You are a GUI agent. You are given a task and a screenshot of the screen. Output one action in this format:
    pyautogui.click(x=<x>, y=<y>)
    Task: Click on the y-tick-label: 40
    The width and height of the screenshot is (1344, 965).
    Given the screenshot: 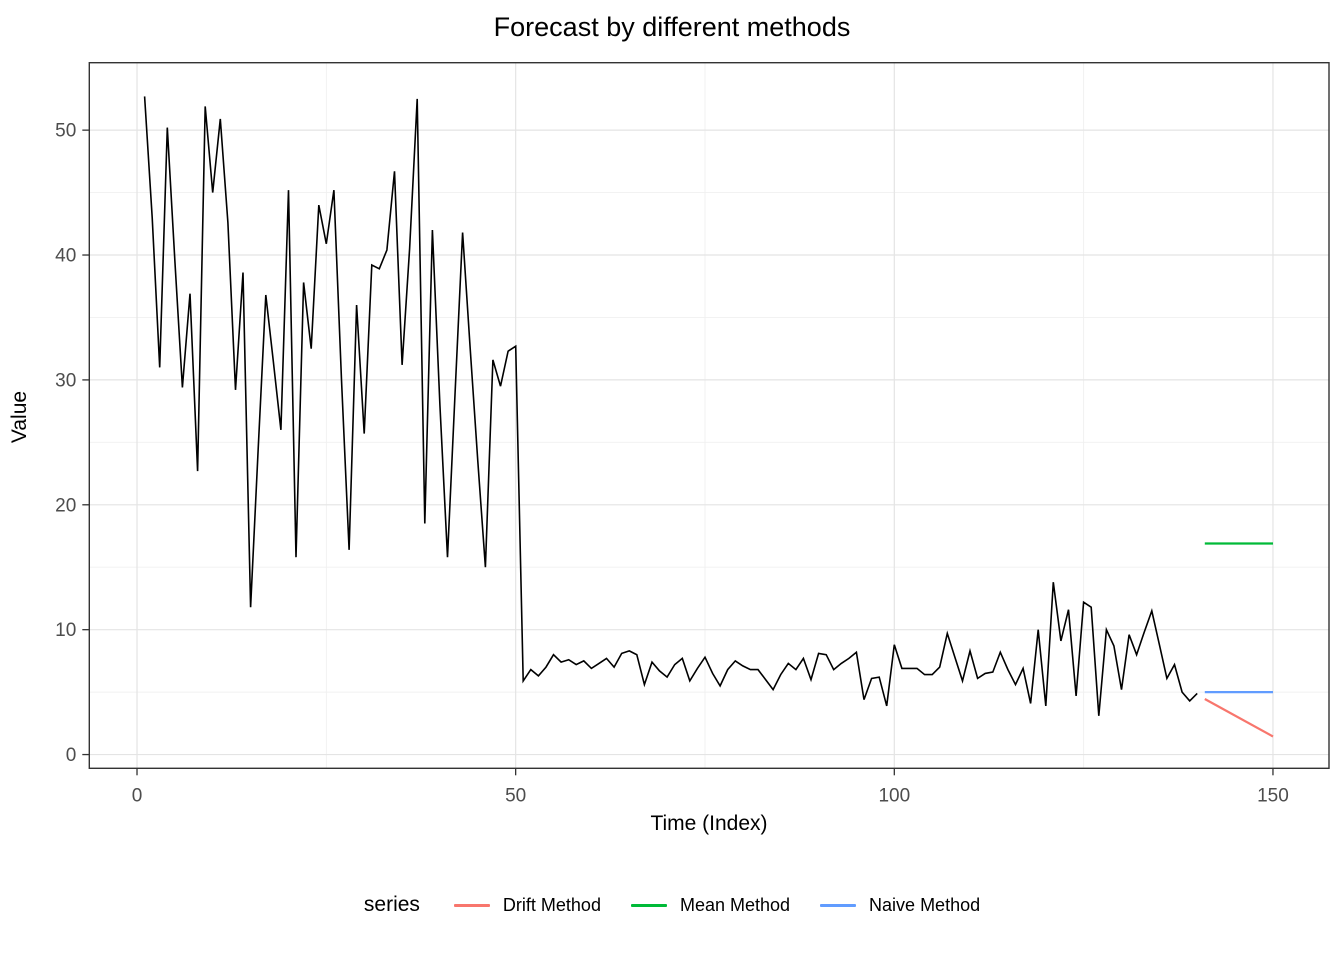 What is the action you would take?
    pyautogui.click(x=65, y=256)
    